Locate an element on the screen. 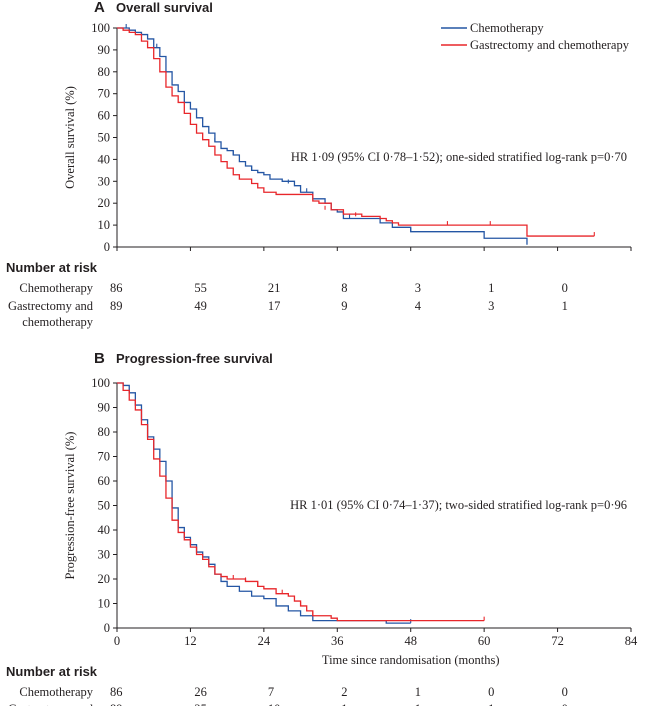 The width and height of the screenshot is (645, 706). risk-count: 55 is located at coordinates (200, 288).